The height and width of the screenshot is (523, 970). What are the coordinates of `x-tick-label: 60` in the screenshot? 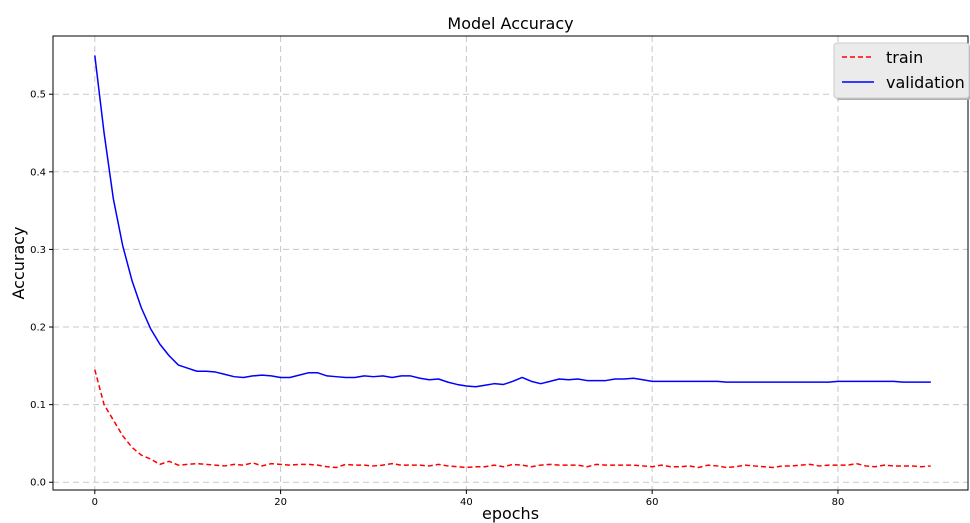 It's located at (652, 502).